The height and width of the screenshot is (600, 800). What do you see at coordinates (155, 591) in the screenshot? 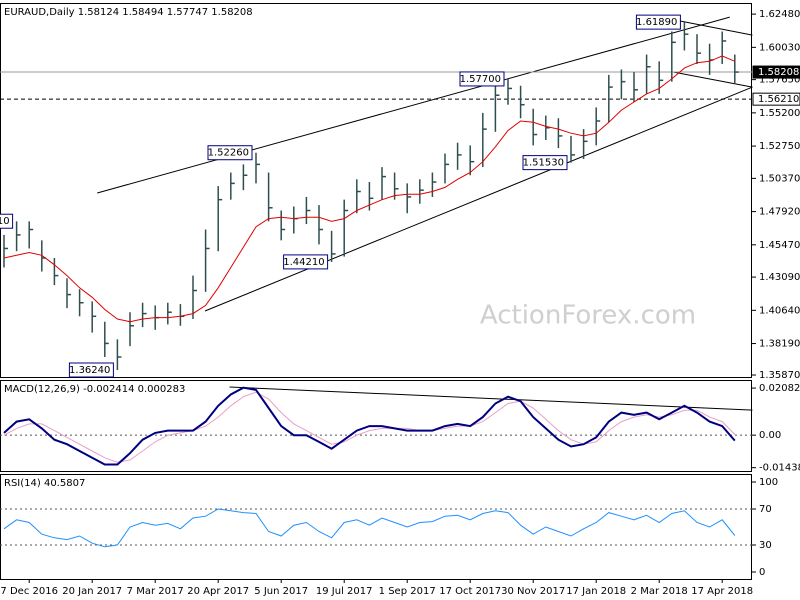
I see `x-tick-label: 7 Mar 2017` at bounding box center [155, 591].